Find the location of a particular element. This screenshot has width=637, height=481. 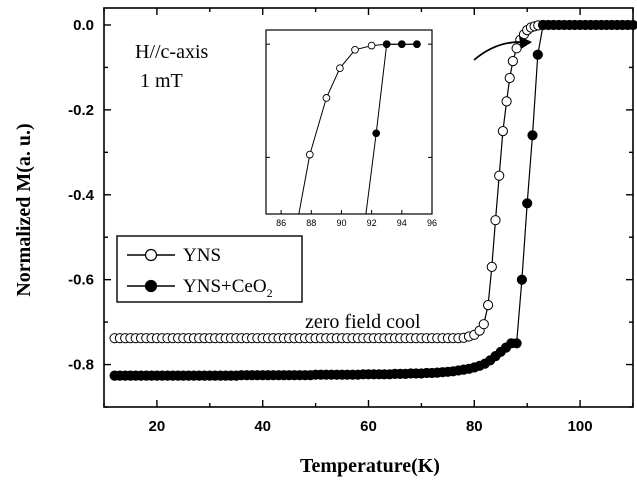

field-direction-annotation: H//c-axis is located at coordinates (172, 52).